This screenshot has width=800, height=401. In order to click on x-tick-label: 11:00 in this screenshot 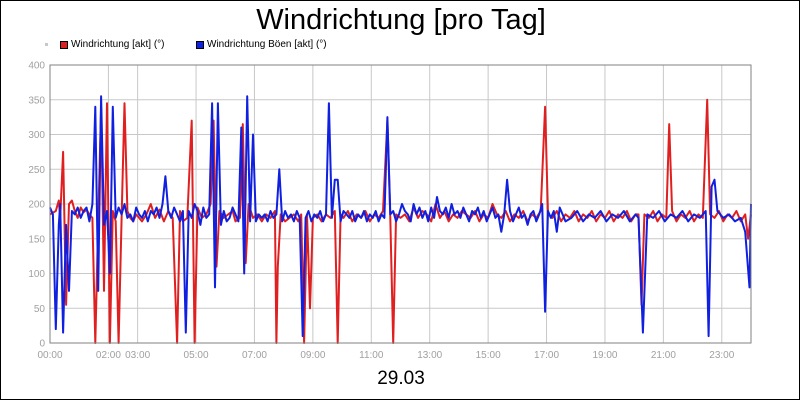, I will do `click(371, 355)`.